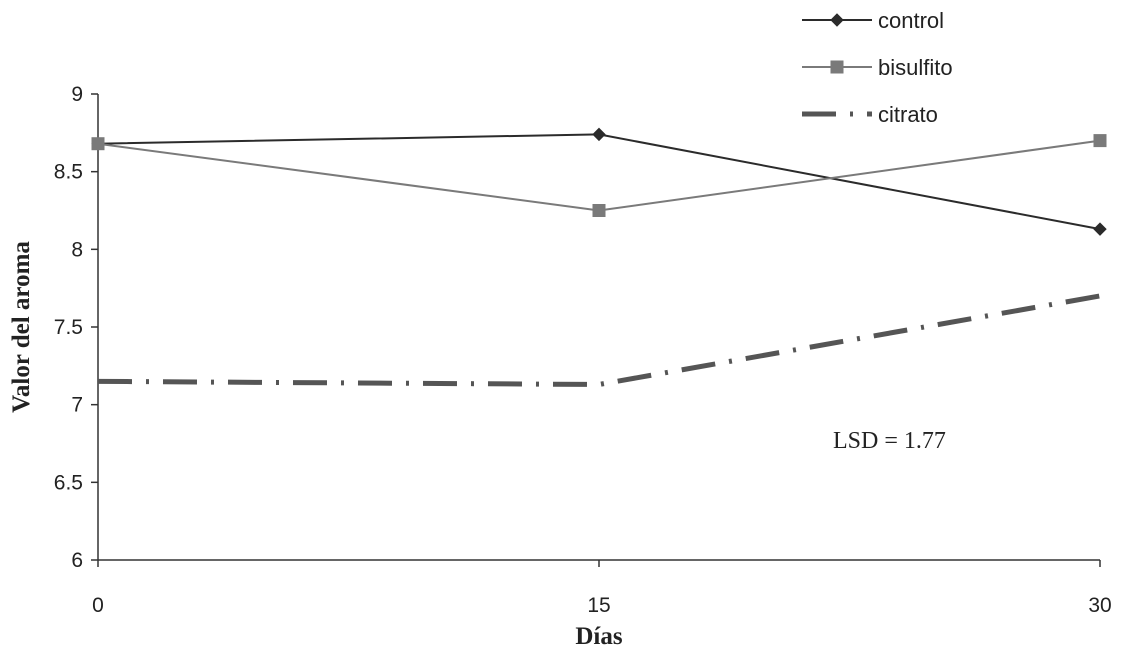  Describe the element at coordinates (837, 67) in the screenshot. I see `legend-marker-bisulfito` at that location.